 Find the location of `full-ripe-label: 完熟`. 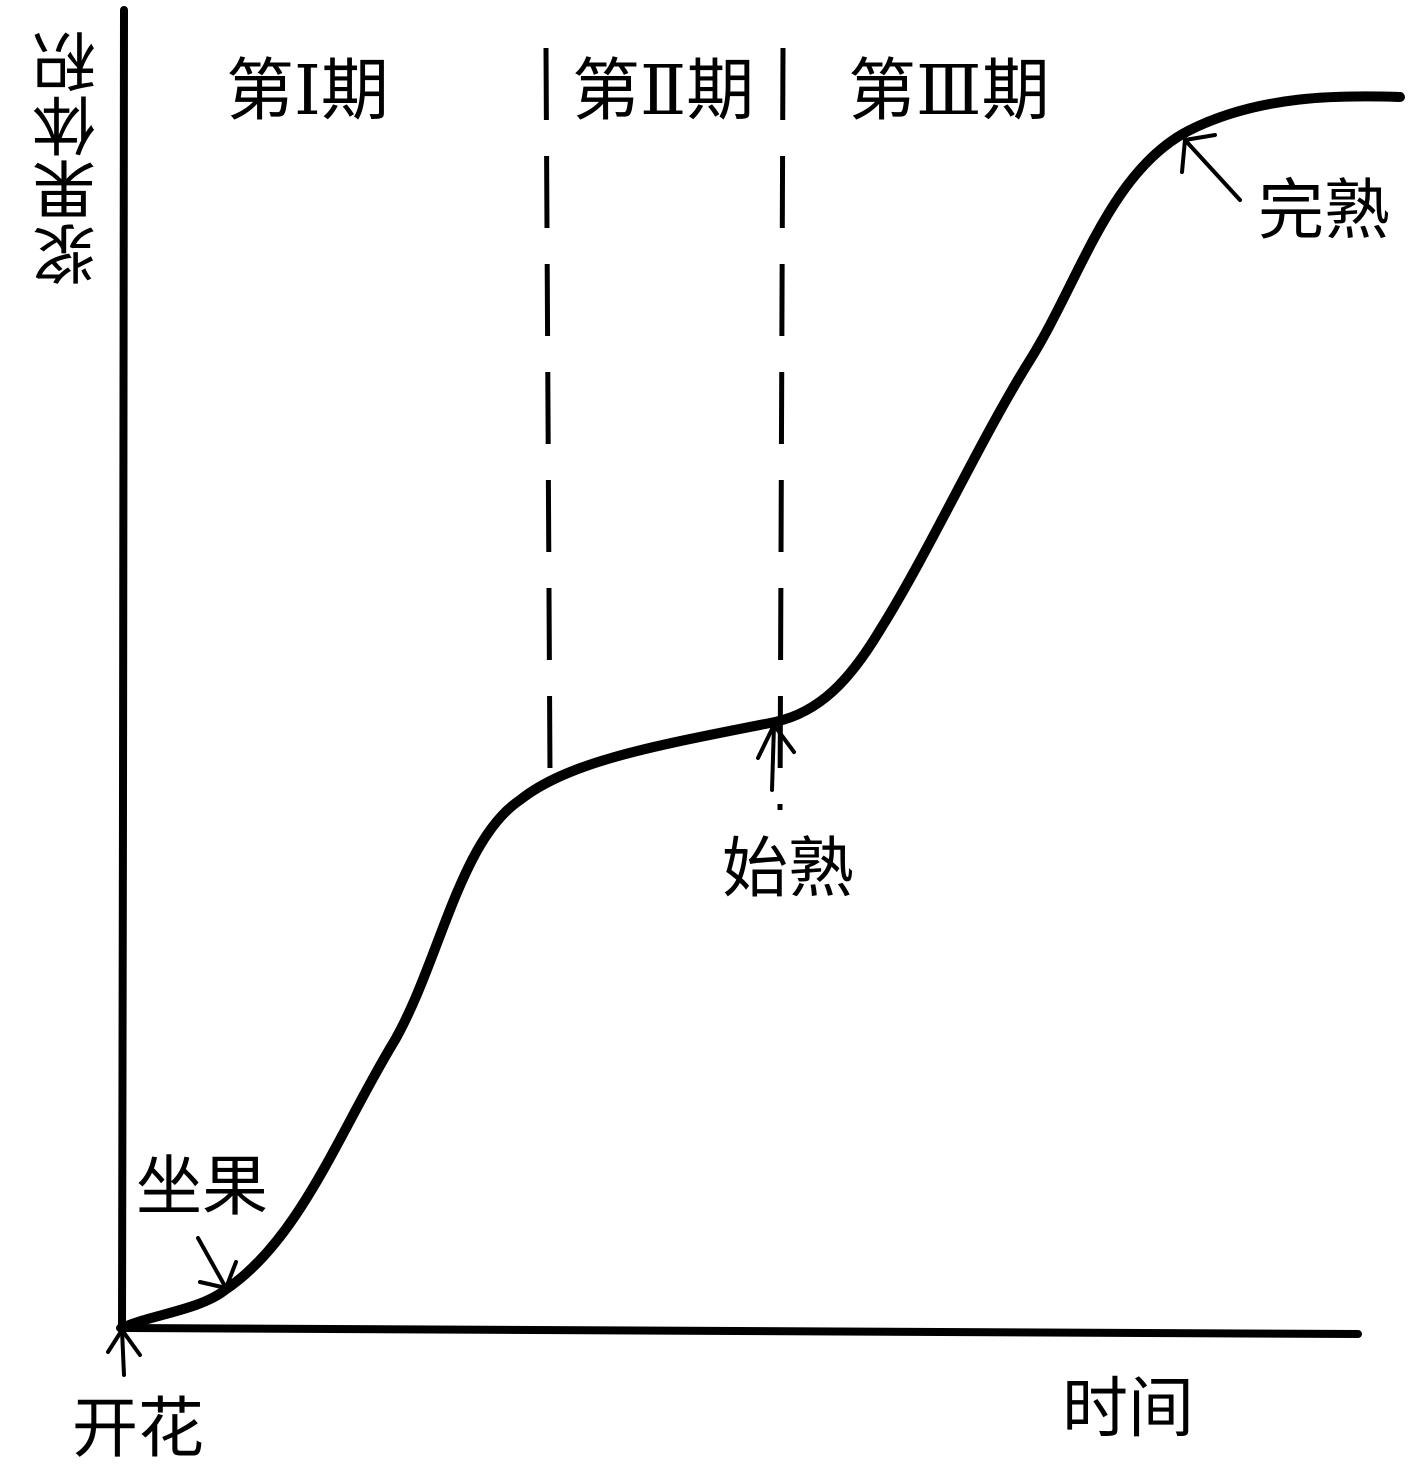

full-ripe-label: 完熟 is located at coordinates (1324, 210).